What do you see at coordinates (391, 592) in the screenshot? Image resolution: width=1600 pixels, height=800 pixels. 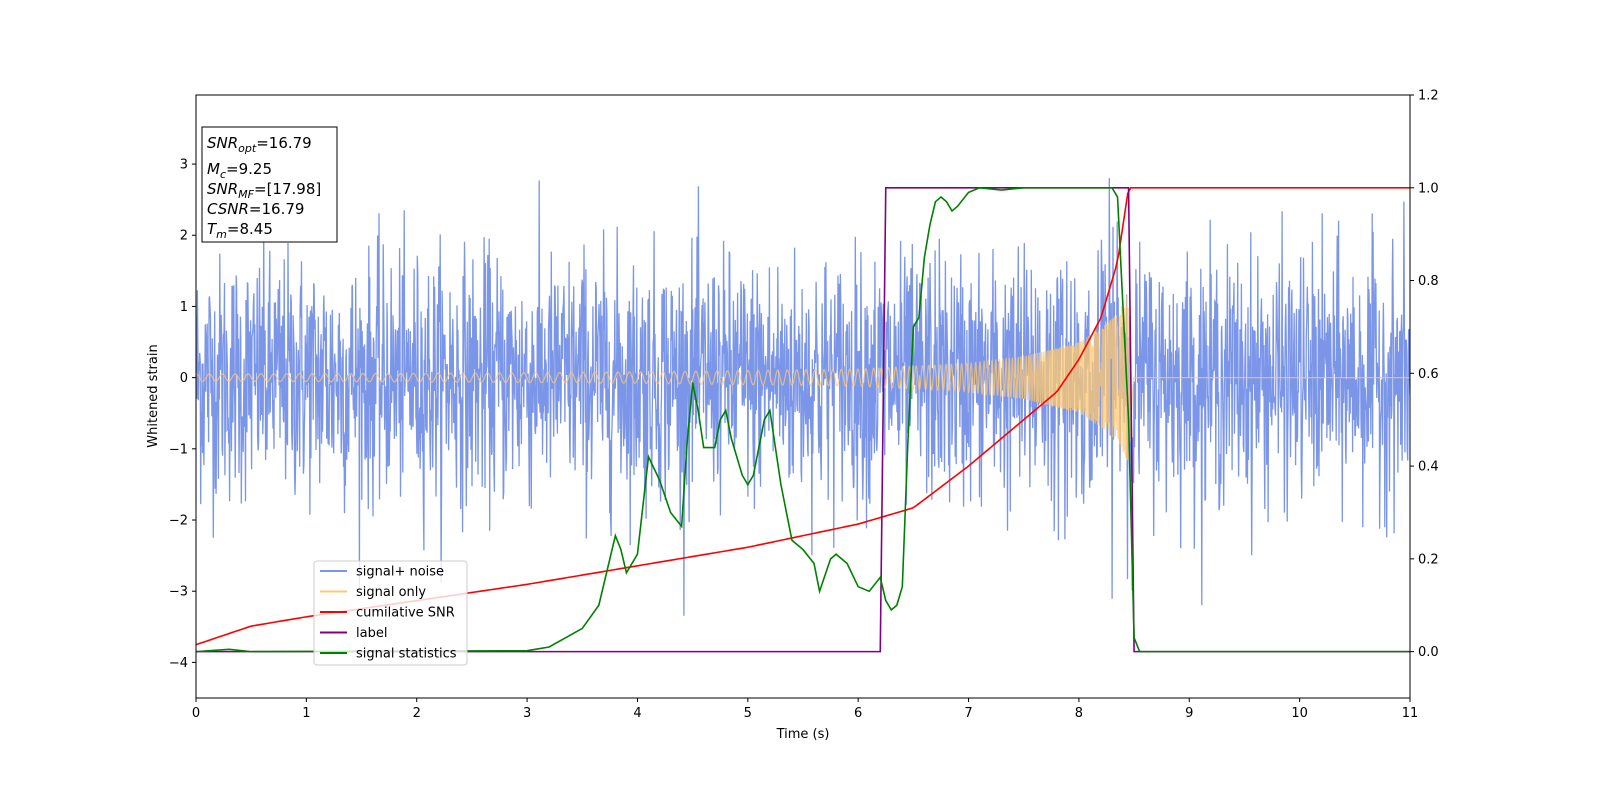 I see `legend-label: signal only` at bounding box center [391, 592].